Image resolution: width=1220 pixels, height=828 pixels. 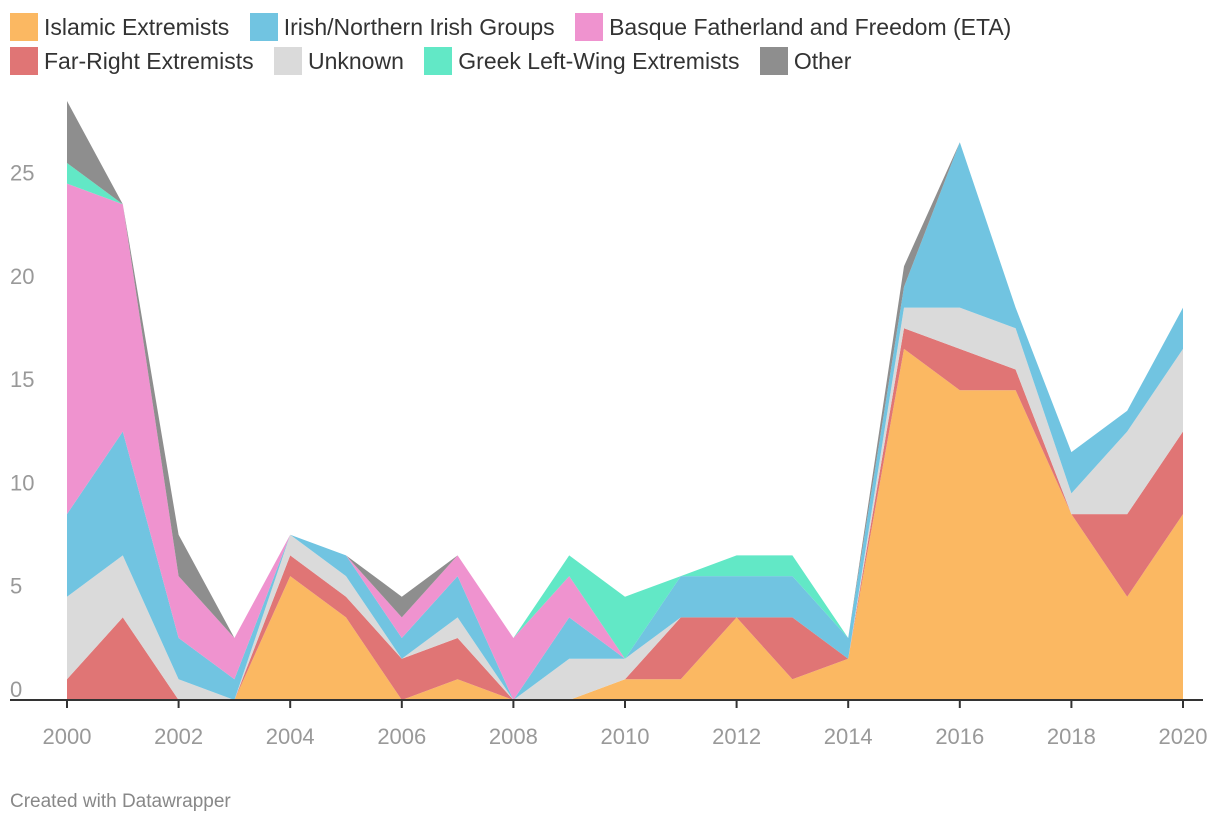 What do you see at coordinates (355, 61) in the screenshot?
I see `legend-label: Unknown` at bounding box center [355, 61].